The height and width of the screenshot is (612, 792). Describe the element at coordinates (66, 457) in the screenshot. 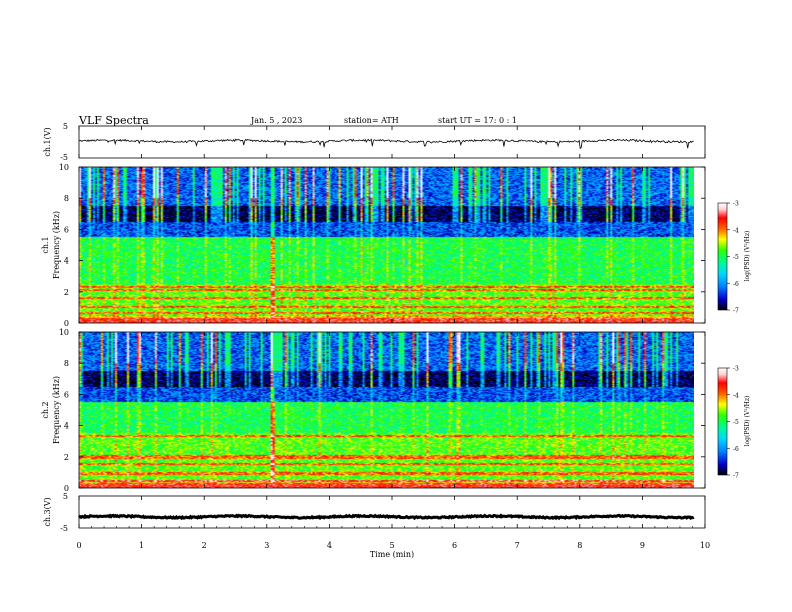

I see `ch2-spectrogram-ytick-label: 2` at that location.